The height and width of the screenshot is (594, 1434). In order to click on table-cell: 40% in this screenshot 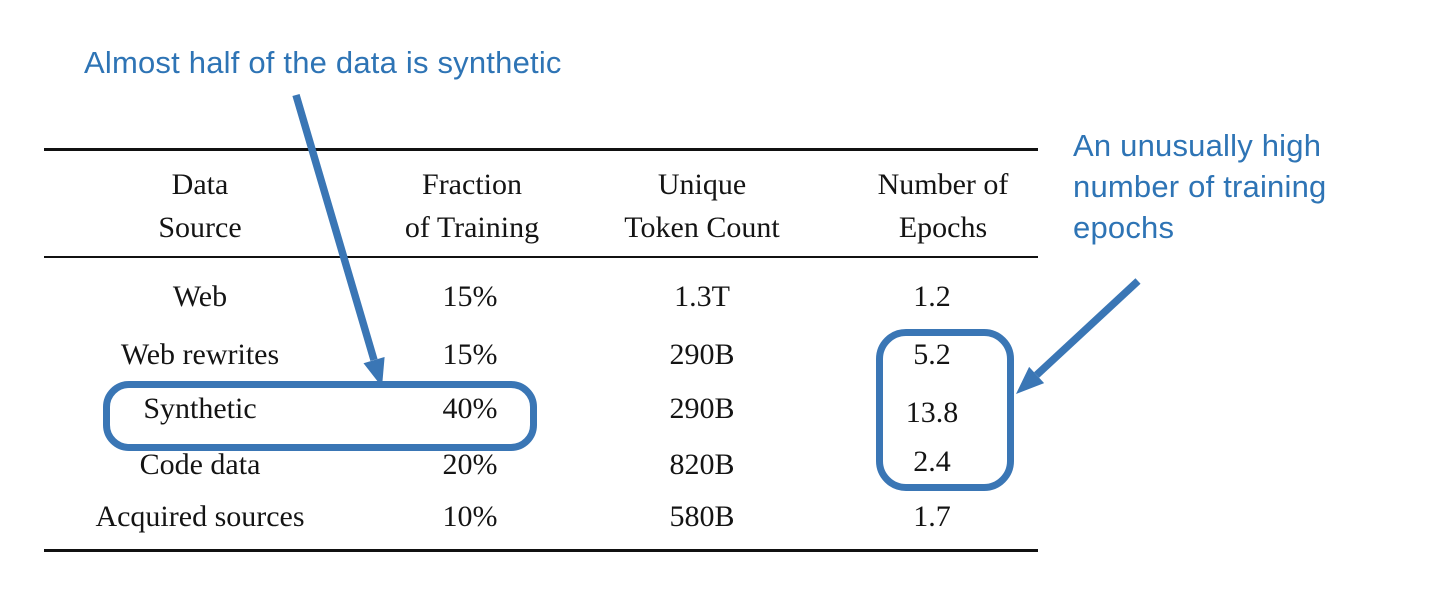, I will do `click(470, 408)`.